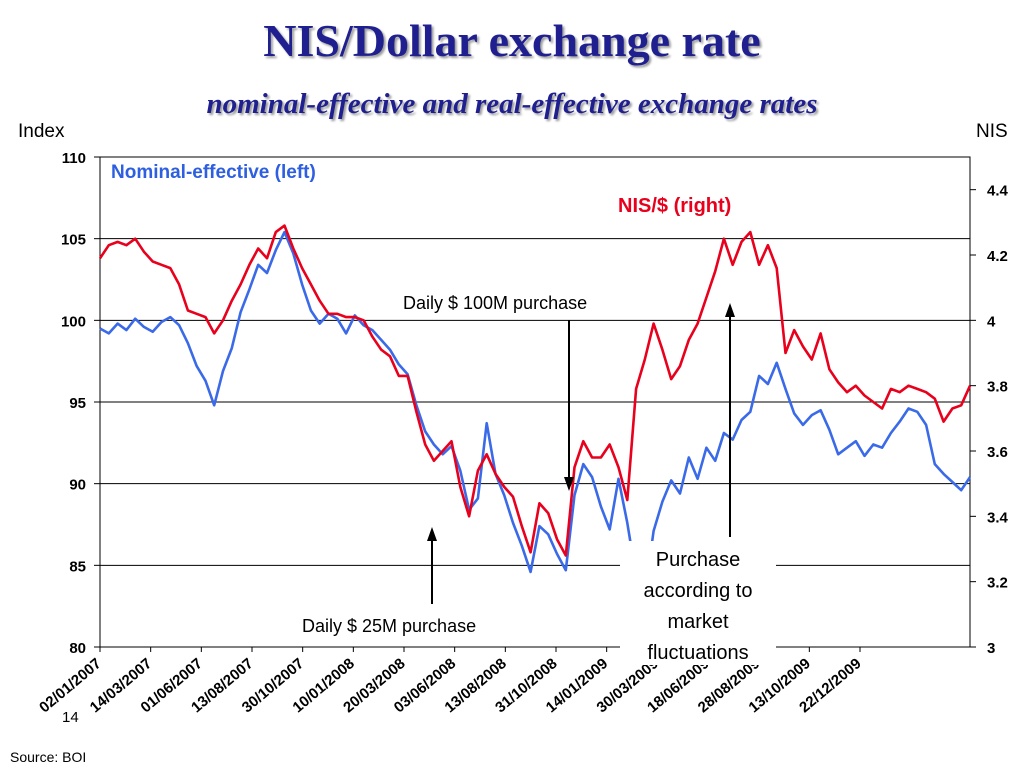 This screenshot has height=768, width=1024. I want to click on right-axis-label: NIS, so click(992, 131).